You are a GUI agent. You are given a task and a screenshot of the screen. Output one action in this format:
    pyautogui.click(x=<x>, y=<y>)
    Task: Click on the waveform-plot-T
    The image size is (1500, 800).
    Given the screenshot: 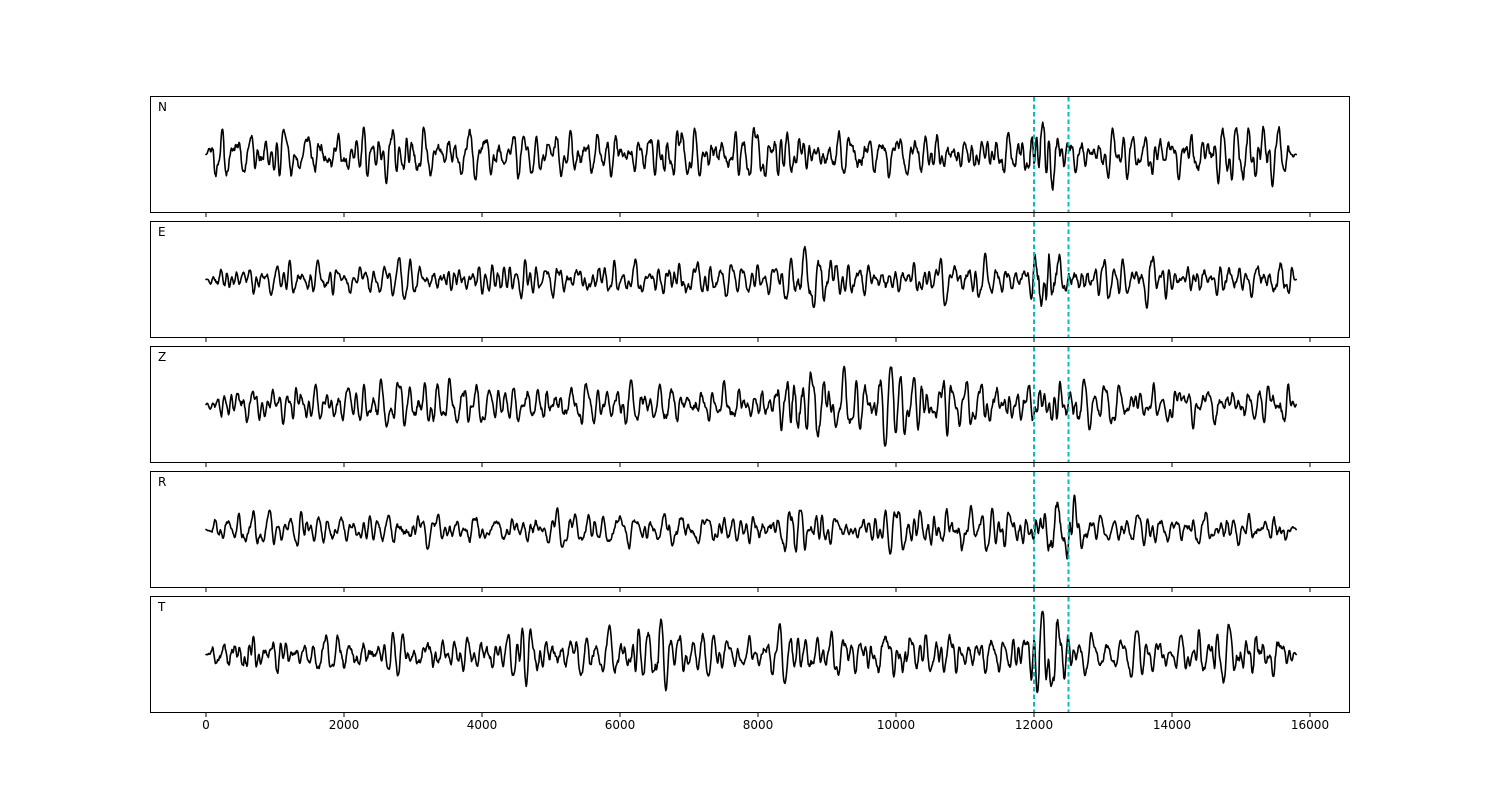 What is the action you would take?
    pyautogui.click(x=751, y=654)
    